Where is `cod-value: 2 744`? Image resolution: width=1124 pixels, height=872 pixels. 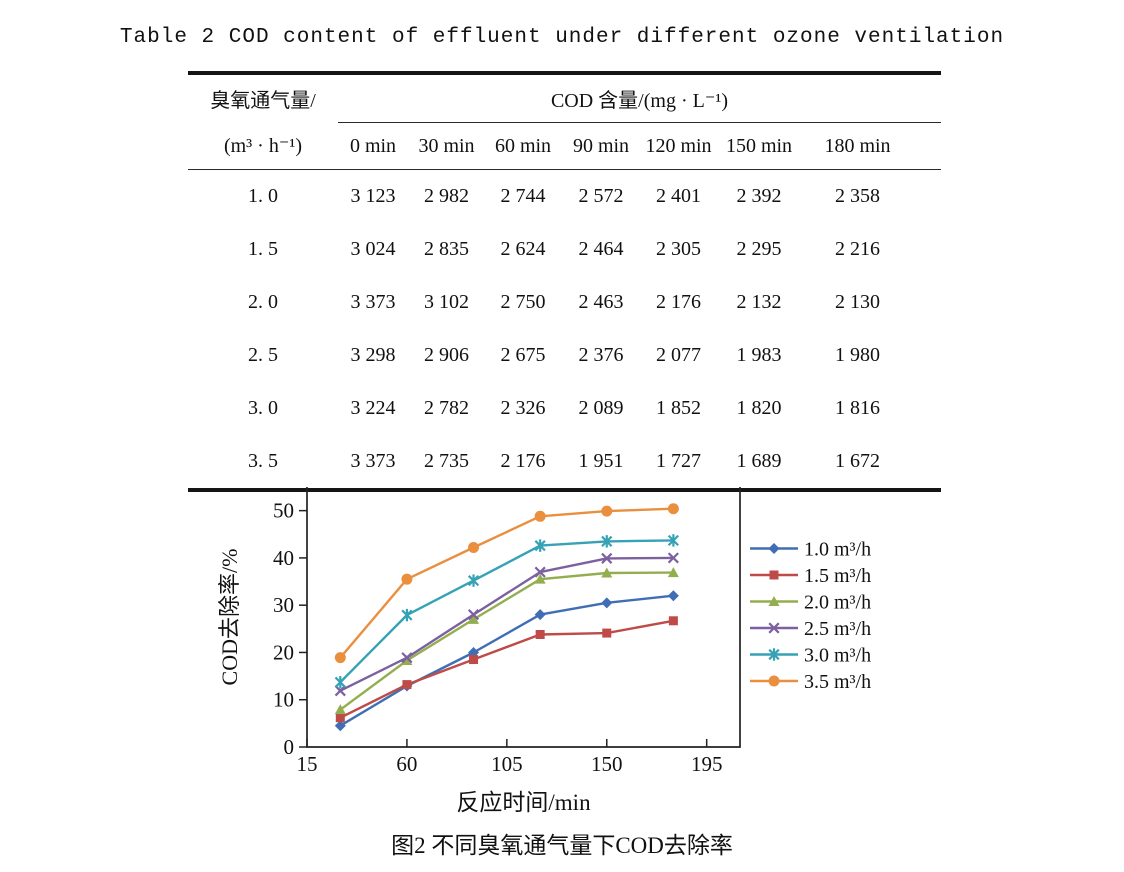 cod-value: 2 744 is located at coordinates (523, 196).